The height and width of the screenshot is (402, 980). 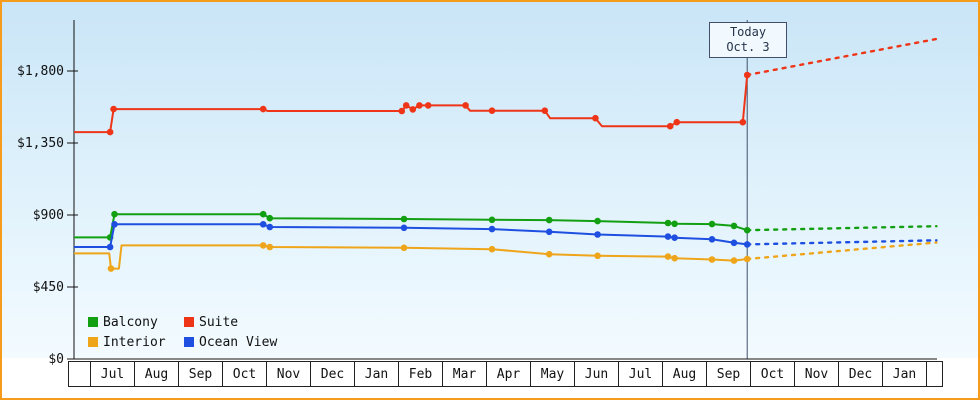 I want to click on y-axis-label: $450, so click(x=48, y=287).